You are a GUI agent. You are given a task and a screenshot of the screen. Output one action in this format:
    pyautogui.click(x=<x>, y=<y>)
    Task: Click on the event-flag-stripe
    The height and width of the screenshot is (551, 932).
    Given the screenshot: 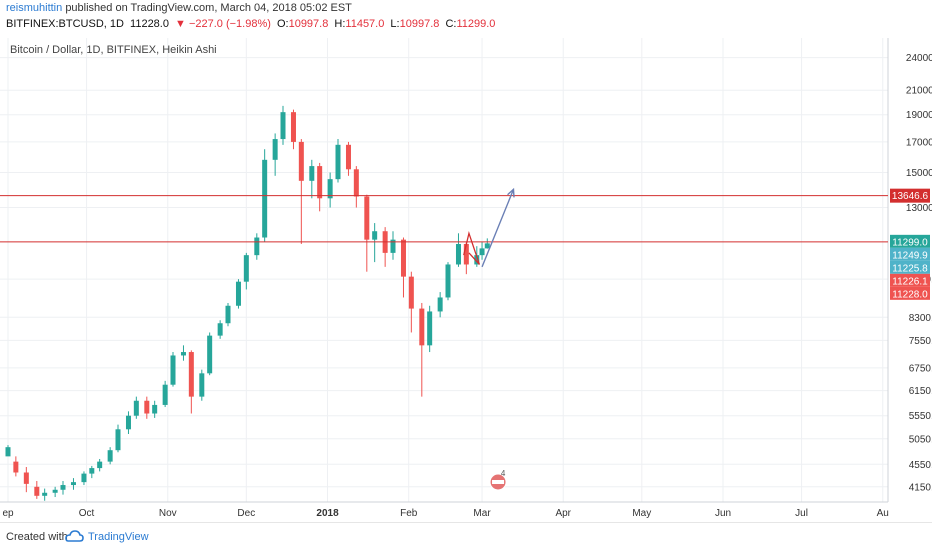 What is the action you would take?
    pyautogui.click(x=498, y=482)
    